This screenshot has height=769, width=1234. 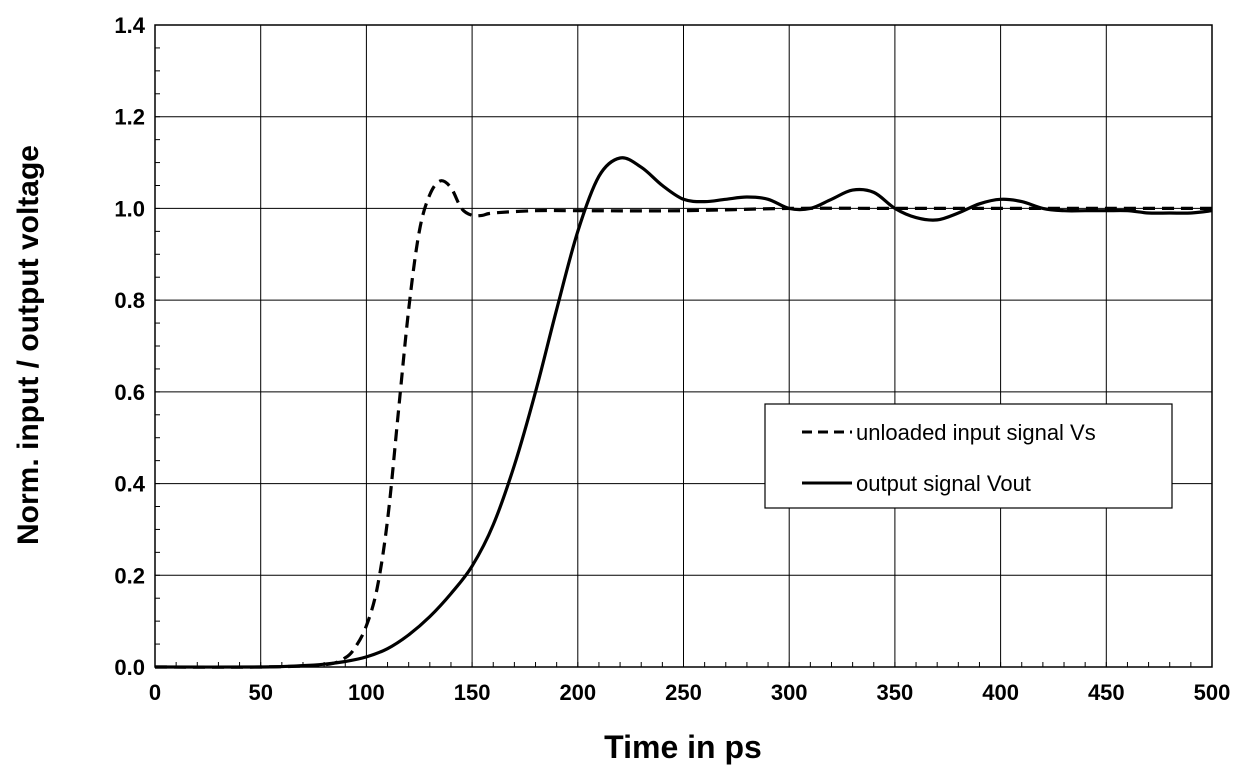 I want to click on x-tick-label: 250, so click(x=683, y=692).